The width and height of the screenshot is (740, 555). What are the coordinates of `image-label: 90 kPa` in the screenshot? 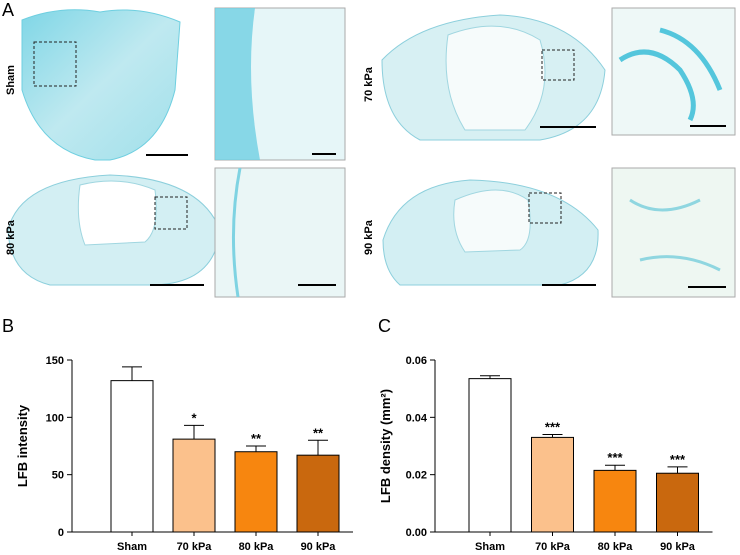 It's located at (369, 237).